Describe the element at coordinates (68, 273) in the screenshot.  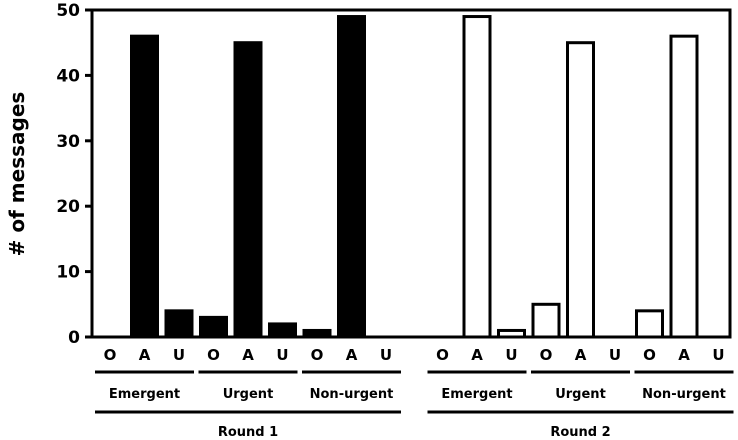
I see `y-tick-label: 10` at that location.